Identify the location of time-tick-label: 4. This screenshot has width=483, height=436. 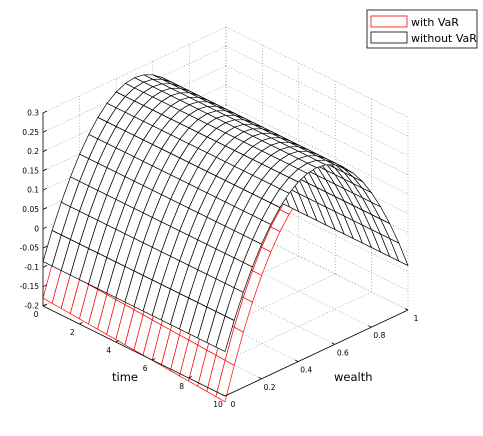
(108, 350).